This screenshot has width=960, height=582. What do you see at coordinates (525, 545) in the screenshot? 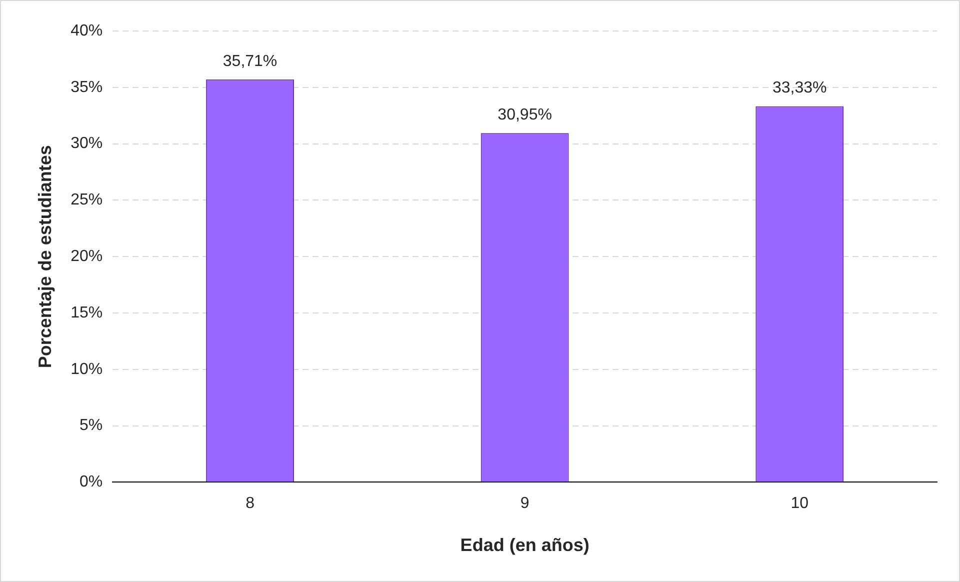
I see `x-axis-title: Edad (en años)` at bounding box center [525, 545].